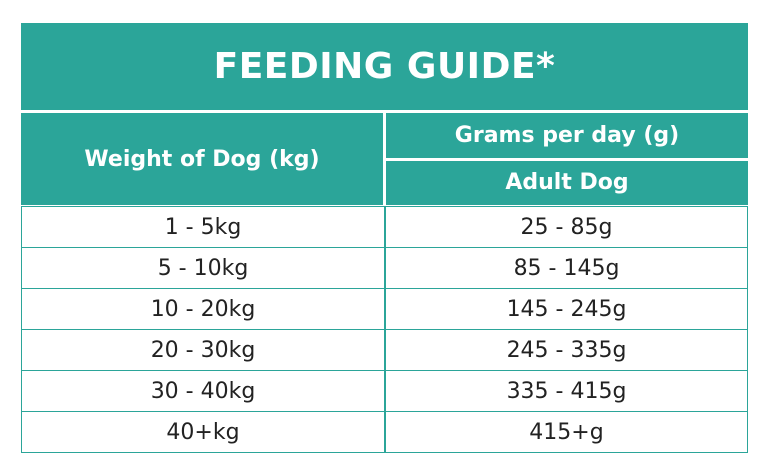 This screenshot has height=475, width=768. I want to click on table-row: 10 - 20kg 145 - 245g, so click(384, 309).